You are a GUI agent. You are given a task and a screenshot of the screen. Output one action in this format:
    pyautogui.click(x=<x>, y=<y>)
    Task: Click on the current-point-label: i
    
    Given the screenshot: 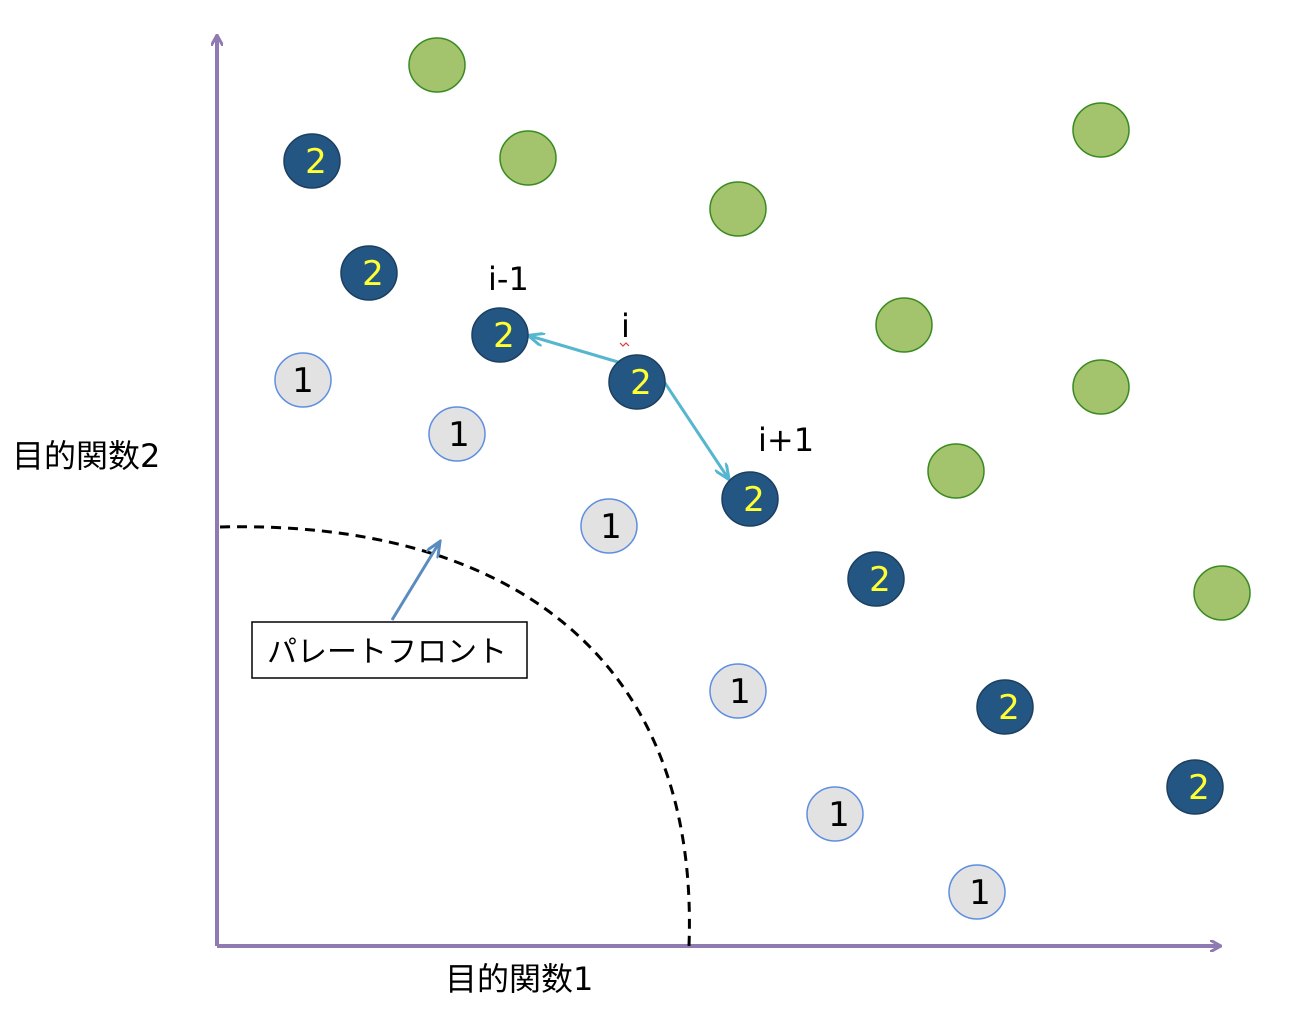 What is the action you would take?
    pyautogui.click(x=625, y=326)
    